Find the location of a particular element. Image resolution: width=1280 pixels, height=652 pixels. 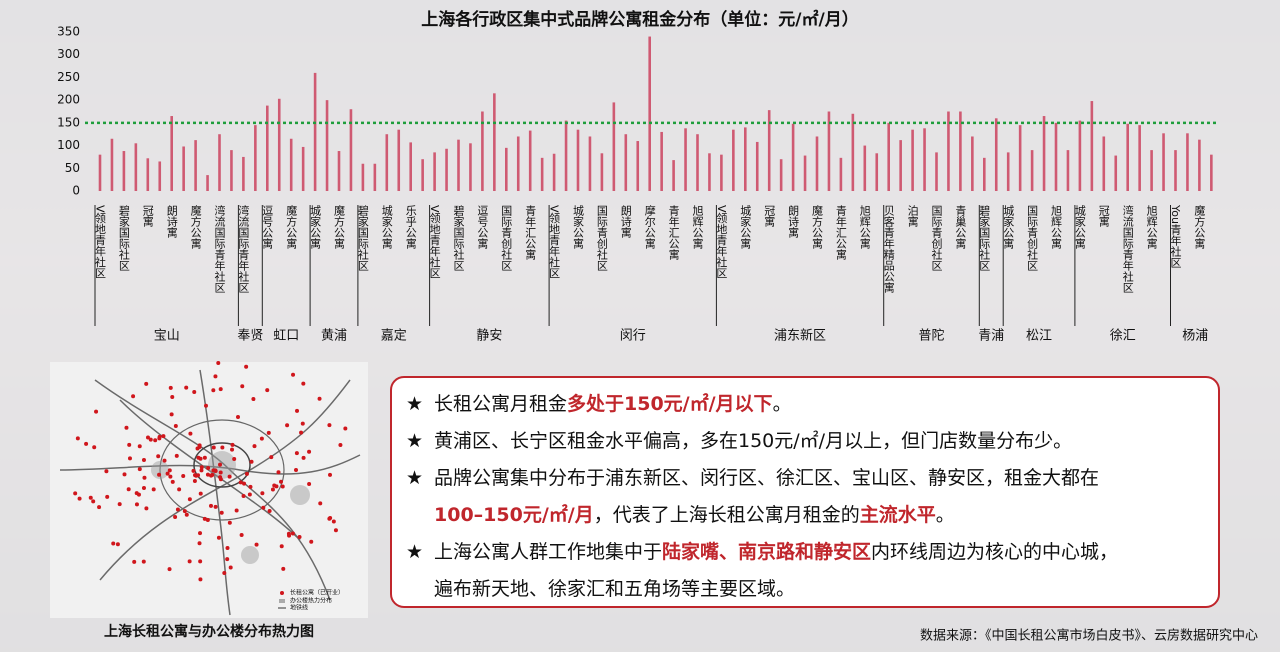

map-caption: 上海长租公寓与办公楼分布热力图 is located at coordinates (209, 631).